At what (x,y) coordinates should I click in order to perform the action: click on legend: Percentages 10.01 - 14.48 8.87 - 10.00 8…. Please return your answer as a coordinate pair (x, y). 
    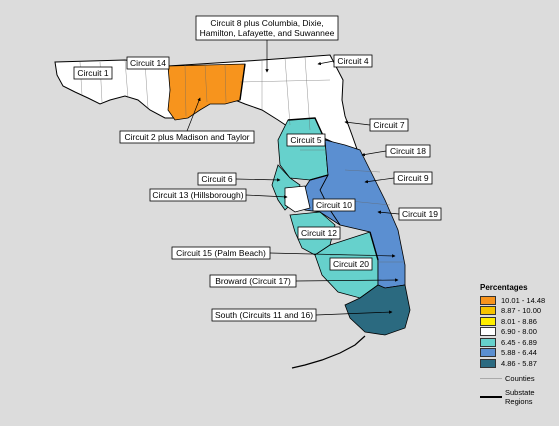
    Looking at the image, I should click on (518, 344).